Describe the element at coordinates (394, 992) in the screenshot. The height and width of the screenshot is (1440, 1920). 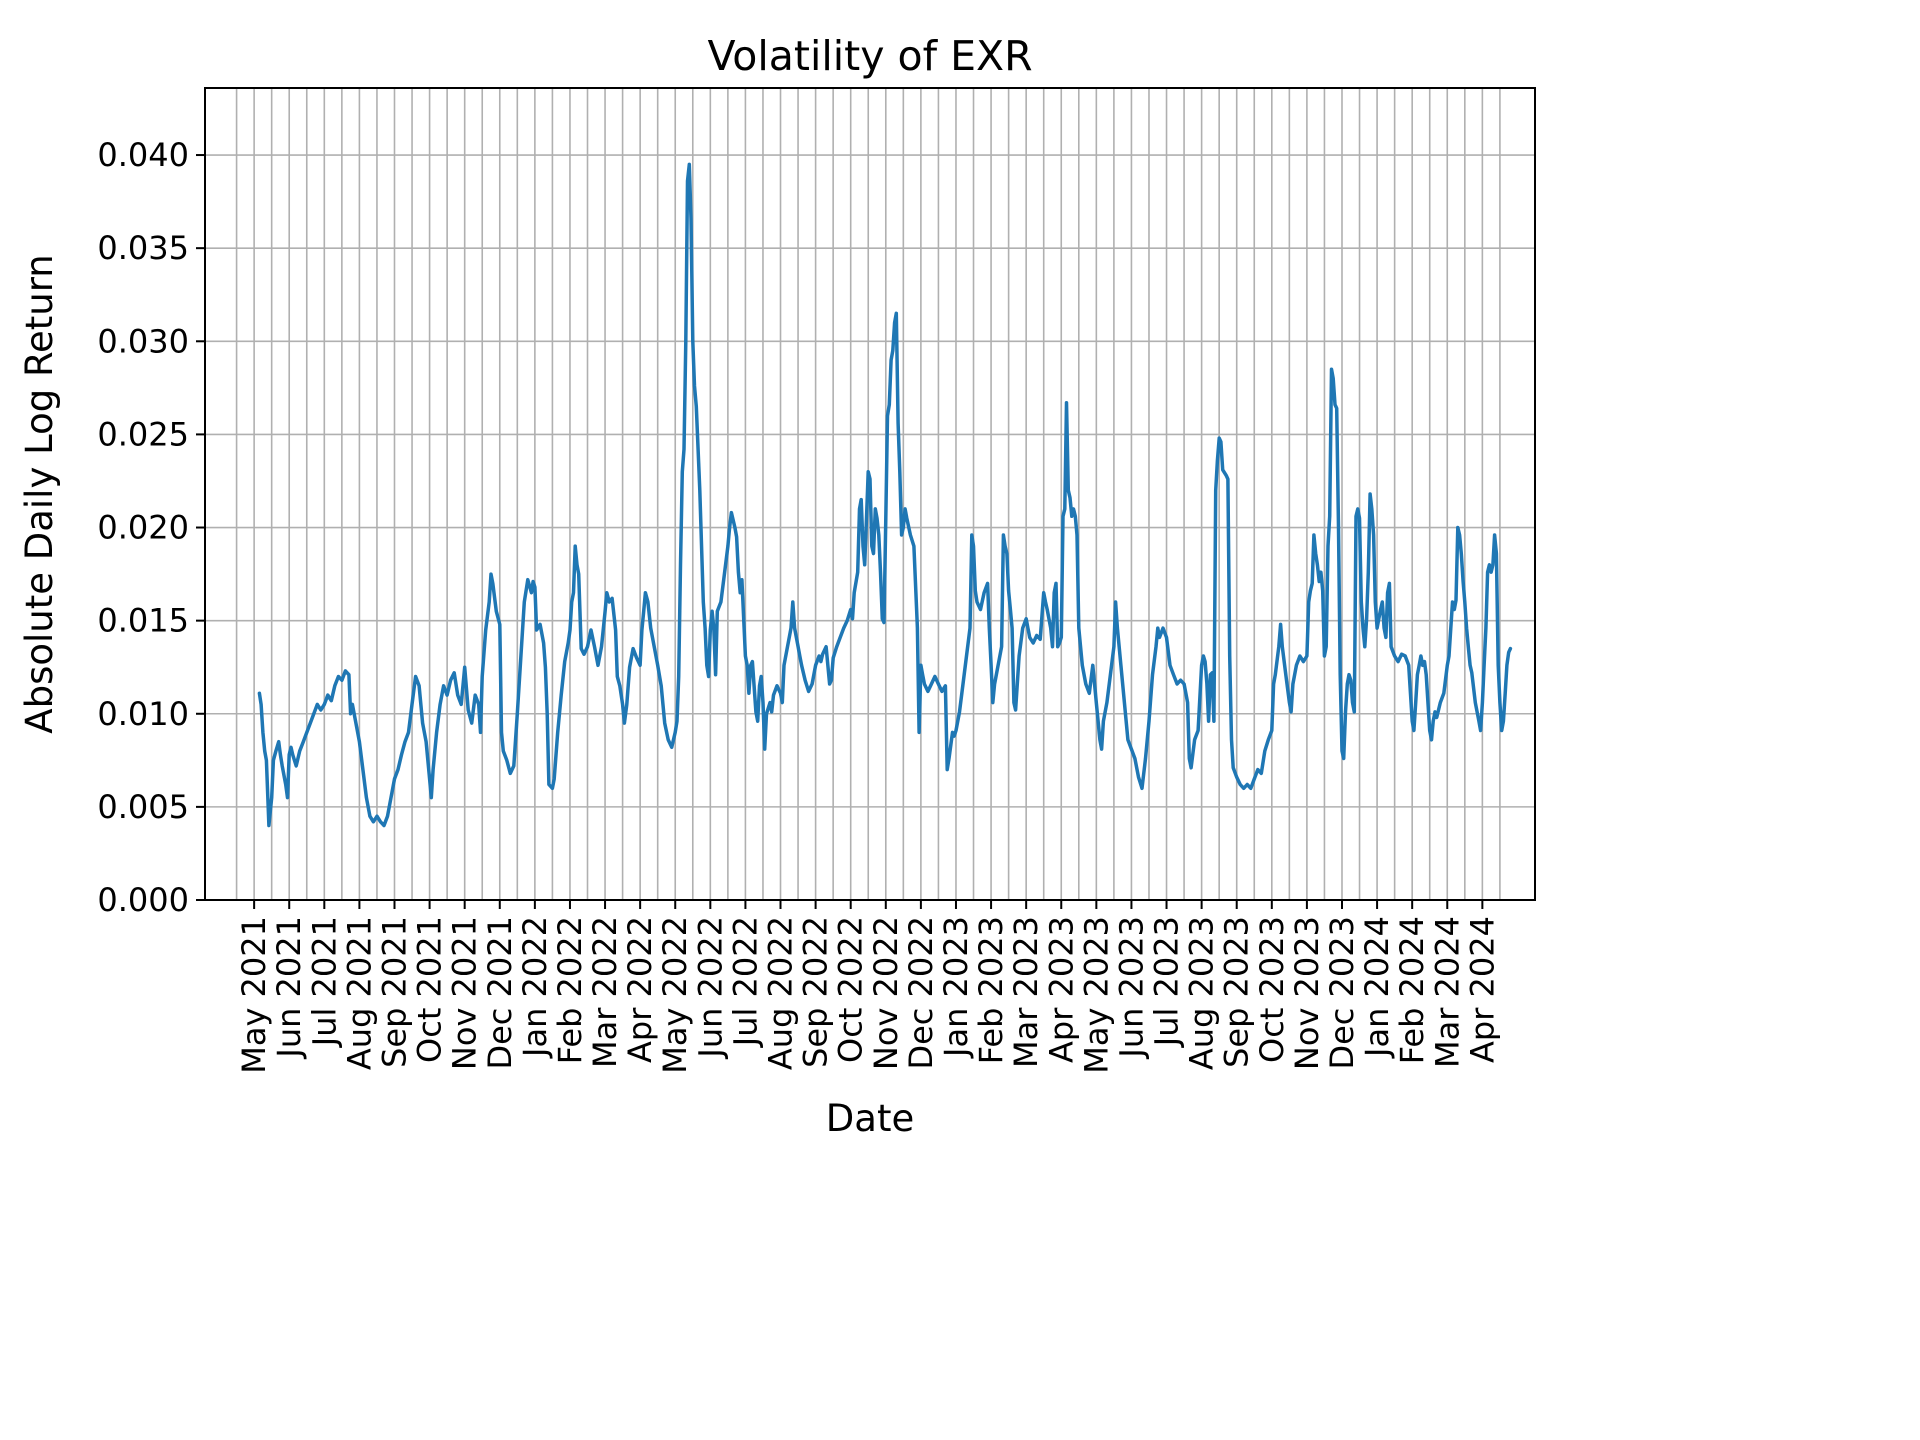
I see `x-tick-label: Sep 2021` at that location.